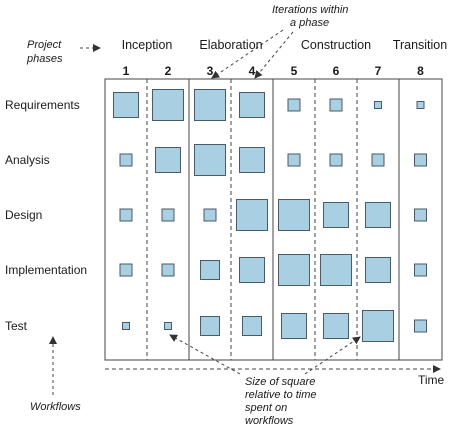 The image size is (450, 444). Describe the element at coordinates (27, 160) in the screenshot. I see `workflow-label-analysis: Analysis` at that location.